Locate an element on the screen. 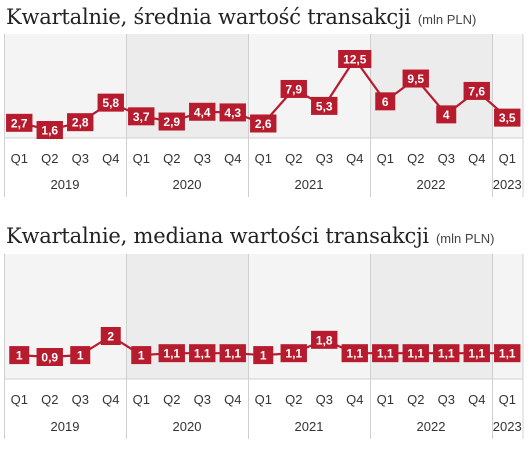 The width and height of the screenshot is (530, 453). chart-1-point-label: 12,5 is located at coordinates (355, 60).